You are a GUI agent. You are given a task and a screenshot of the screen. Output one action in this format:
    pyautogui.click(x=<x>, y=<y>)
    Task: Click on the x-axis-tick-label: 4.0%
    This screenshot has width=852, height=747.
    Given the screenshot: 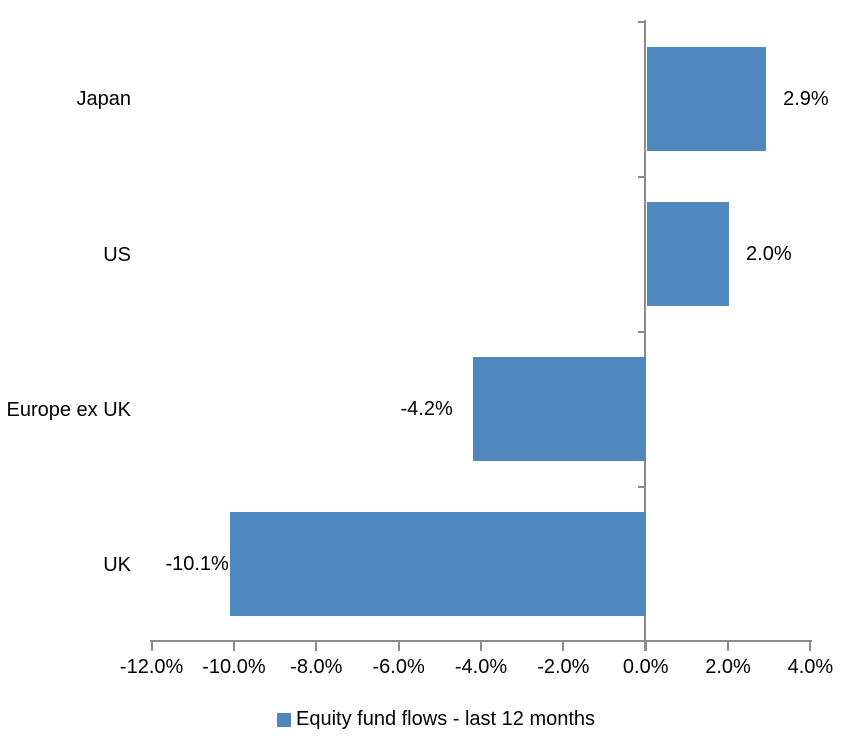 What is the action you would take?
    pyautogui.click(x=810, y=667)
    